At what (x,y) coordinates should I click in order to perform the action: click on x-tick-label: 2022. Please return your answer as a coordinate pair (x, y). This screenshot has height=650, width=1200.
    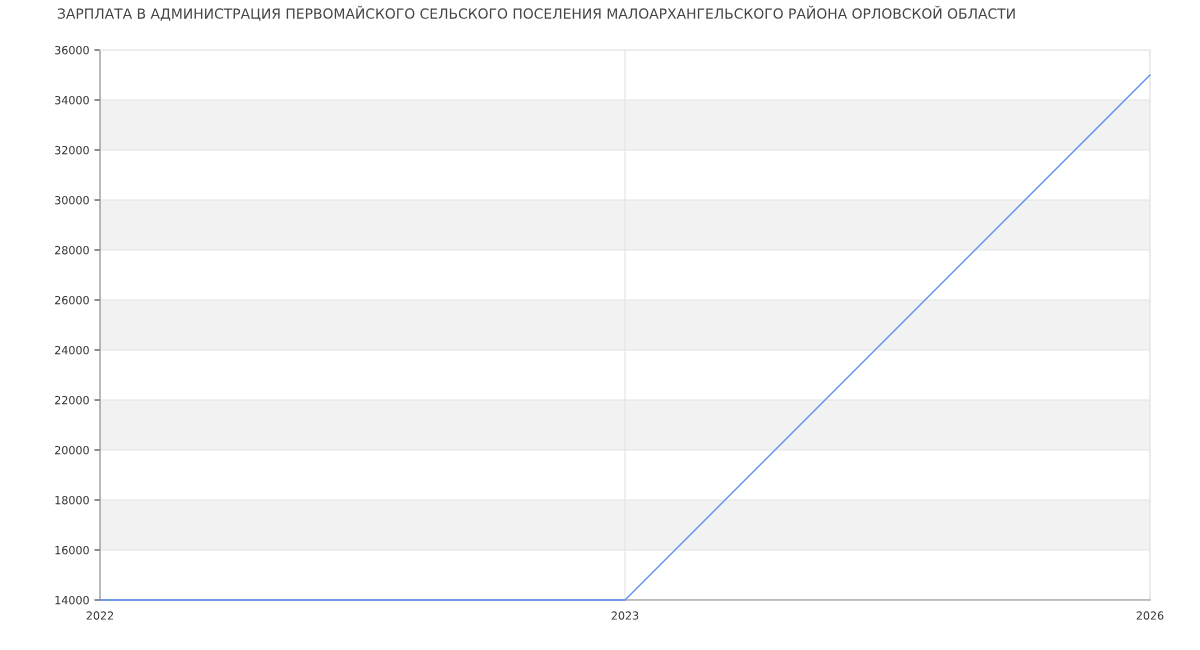
    Looking at the image, I should click on (100, 615).